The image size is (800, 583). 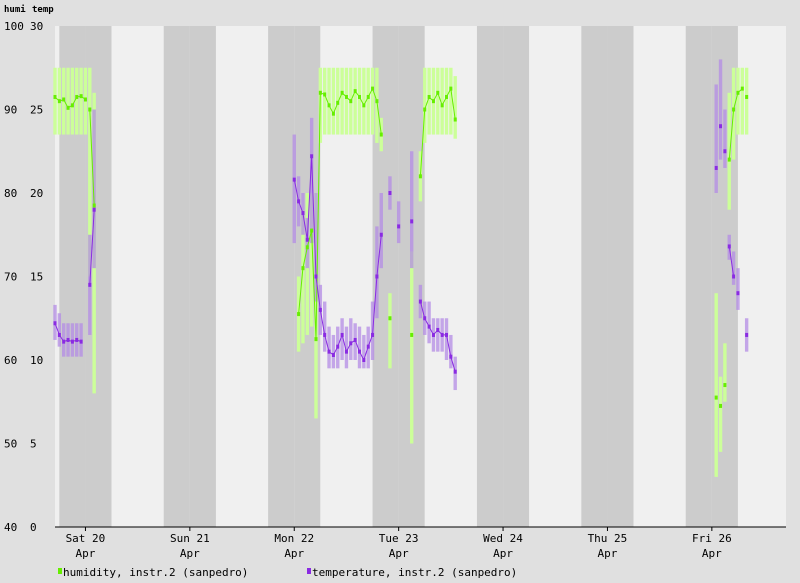 I want to click on right-tick-label: 25, so click(x=36, y=110).